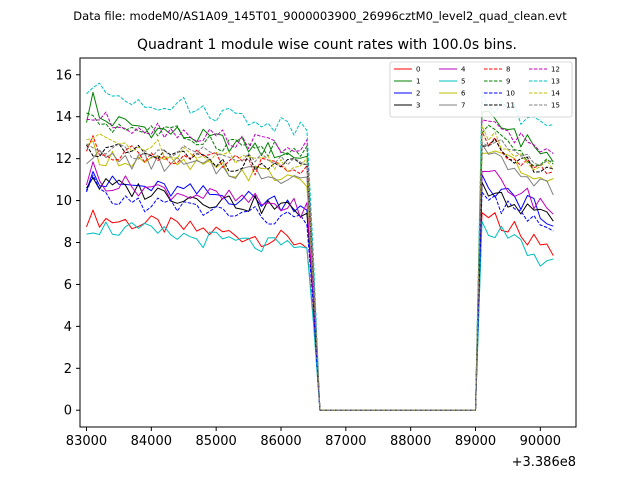  I want to click on legend-label-2: 2, so click(418, 94).